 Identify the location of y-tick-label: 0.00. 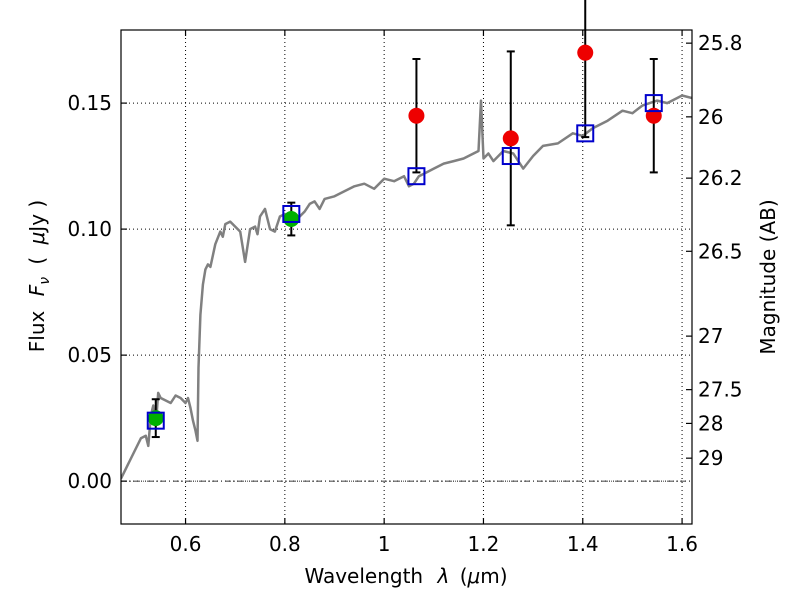
(89, 481).